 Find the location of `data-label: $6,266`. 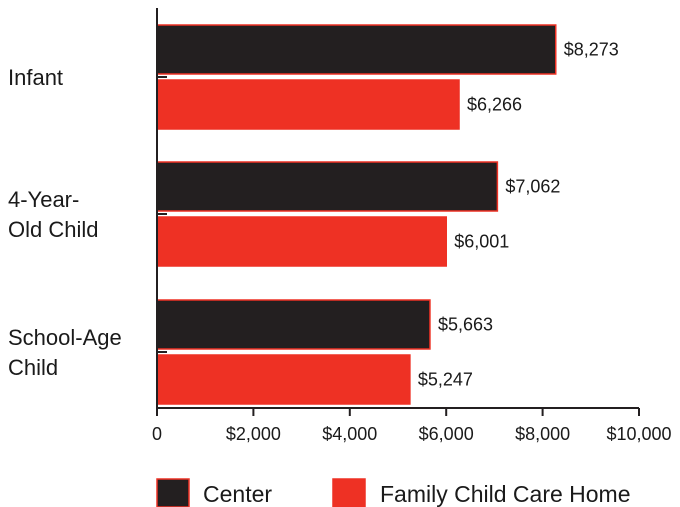

data-label: $6,266 is located at coordinates (494, 105).